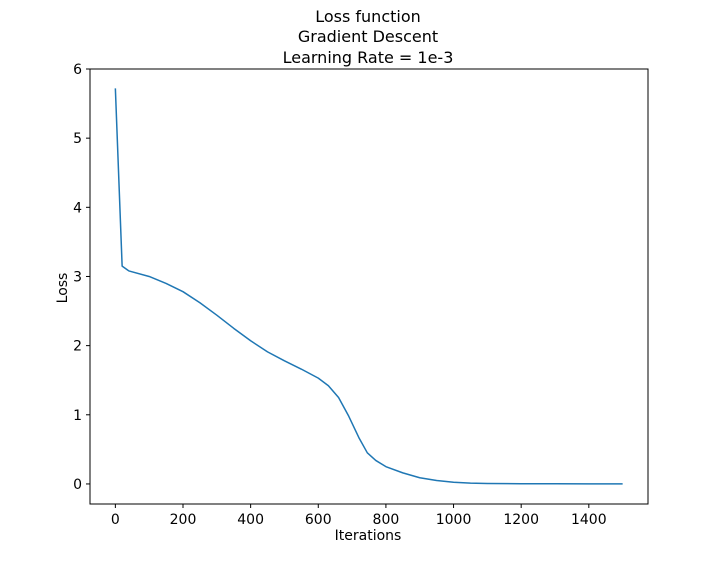 The width and height of the screenshot is (720, 580). What do you see at coordinates (77, 70) in the screenshot?
I see `y-tick-label: 6` at bounding box center [77, 70].